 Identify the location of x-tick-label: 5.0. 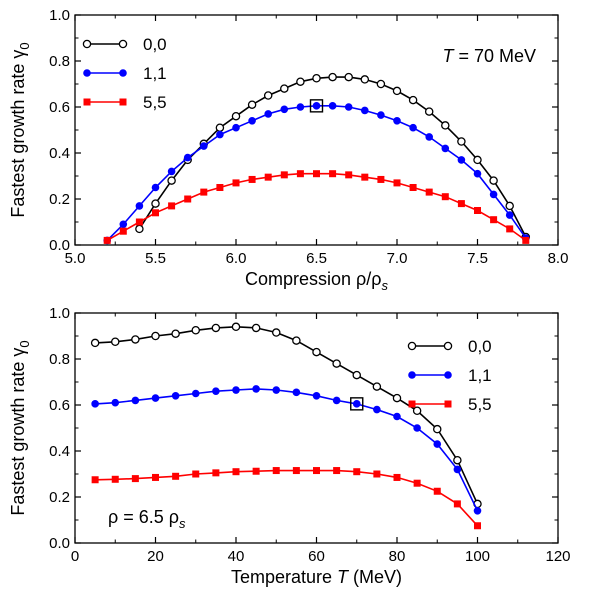
(75, 258).